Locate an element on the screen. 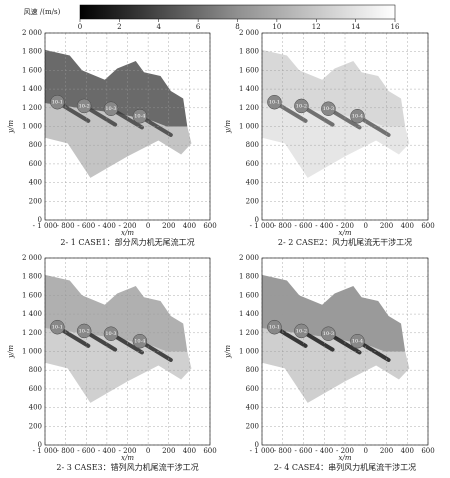 The width and height of the screenshot is (450, 478). caption: 2- 2 CASE2：风力机尾流无干涉工况 is located at coordinates (345, 242).